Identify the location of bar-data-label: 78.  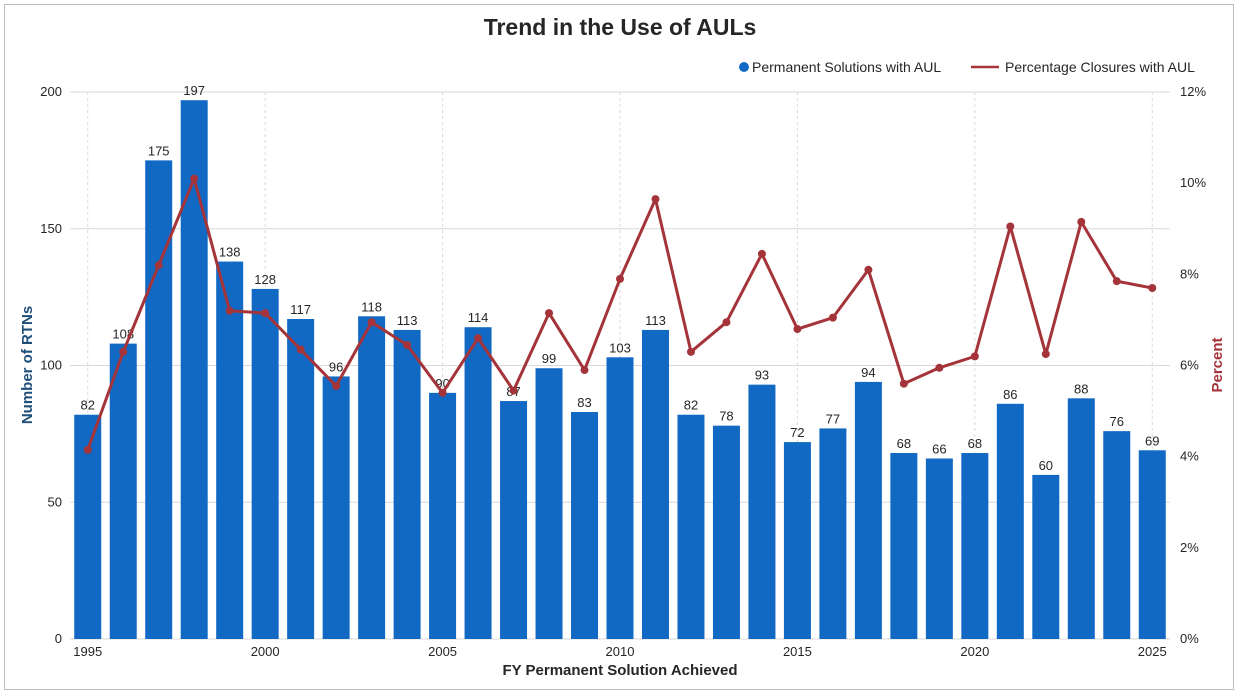
(726, 416).